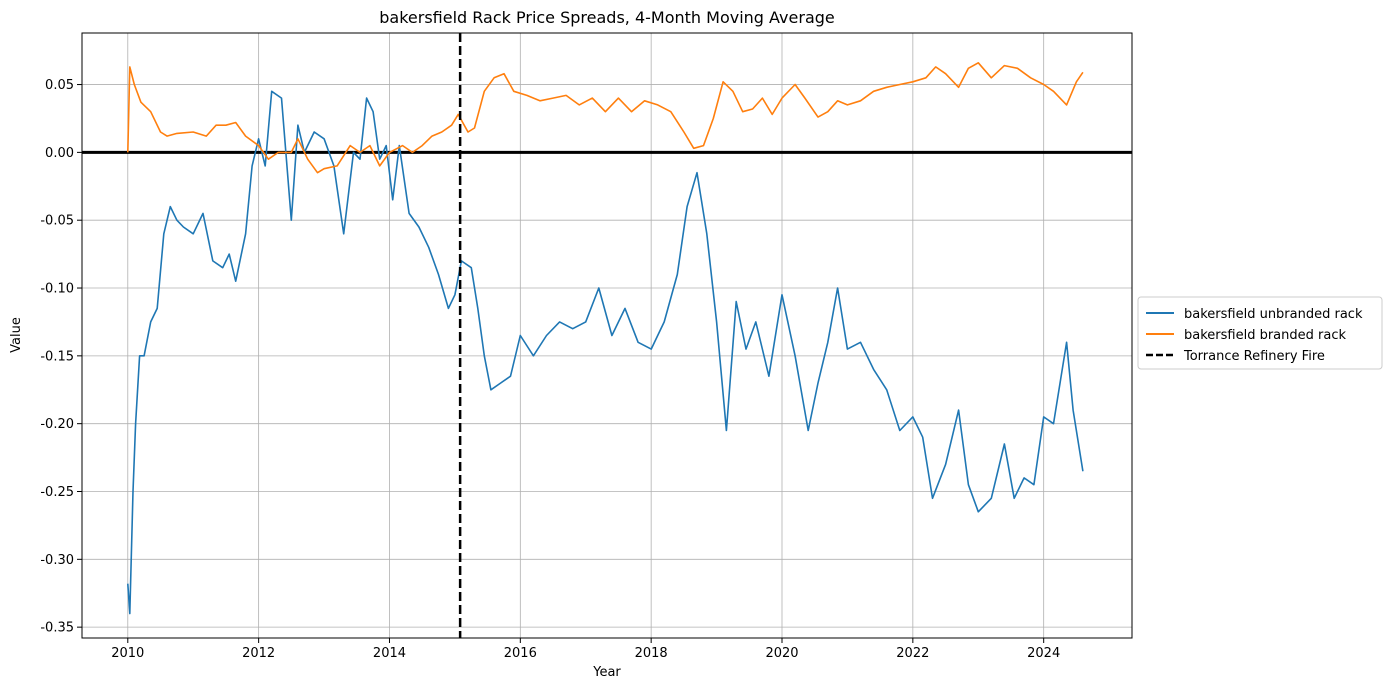 The width and height of the screenshot is (1390, 690). Describe the element at coordinates (57, 356) in the screenshot. I see `y-tick-label: -0.15` at that location.